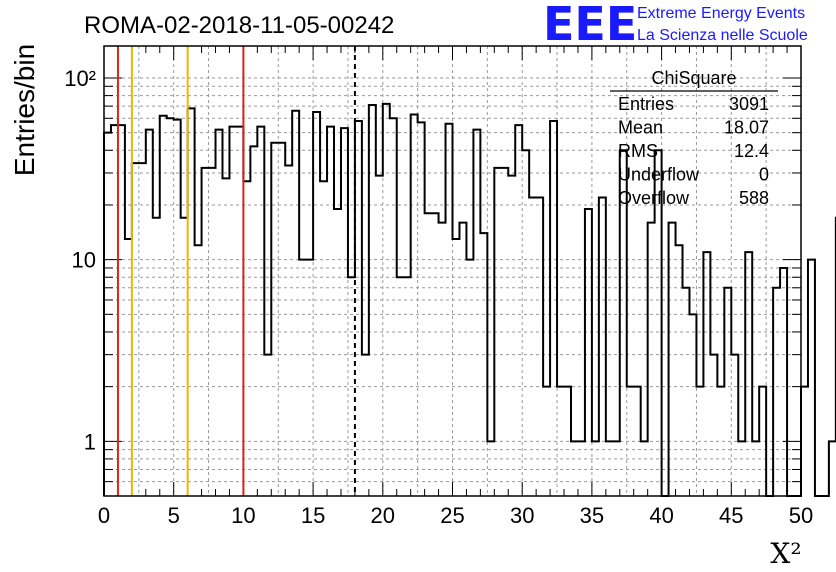 The image size is (836, 572). Describe the element at coordinates (239, 25) in the screenshot. I see `chart-title: ROMA-02-2018-11-05-00242` at that location.